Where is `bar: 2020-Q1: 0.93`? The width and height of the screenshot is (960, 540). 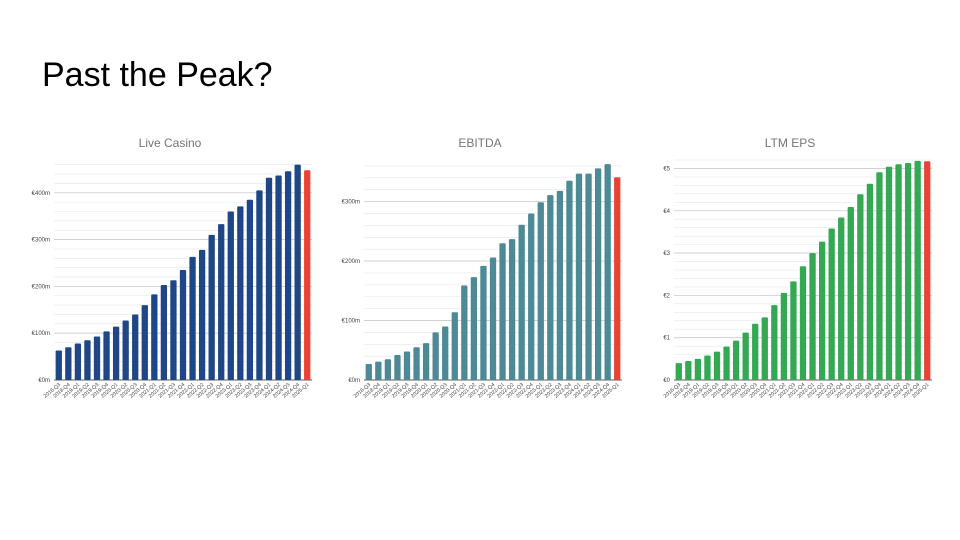 bar: 2020-Q1: 0.93 is located at coordinates (736, 360).